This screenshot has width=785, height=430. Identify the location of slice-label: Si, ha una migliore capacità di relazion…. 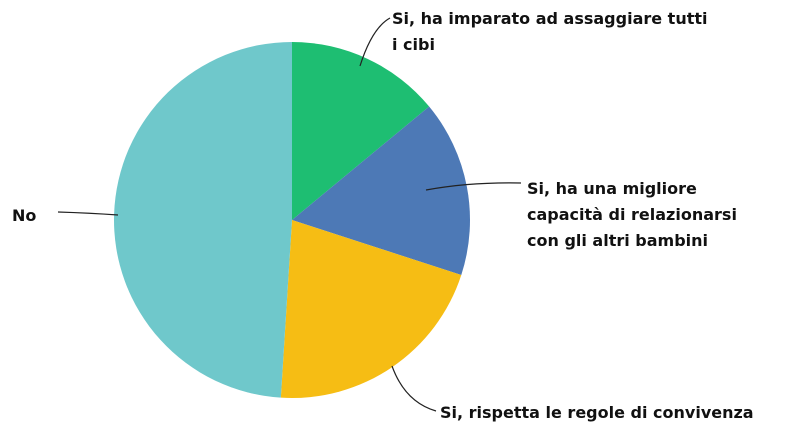
(632, 214).